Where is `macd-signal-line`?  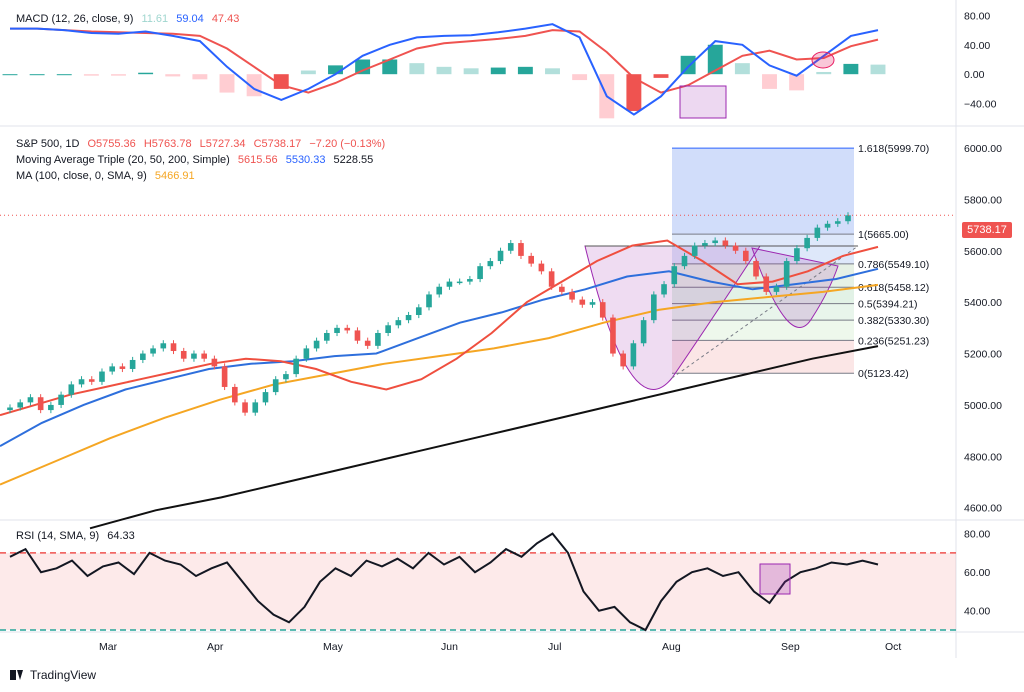
macd-signal-line is located at coordinates (444, 60).